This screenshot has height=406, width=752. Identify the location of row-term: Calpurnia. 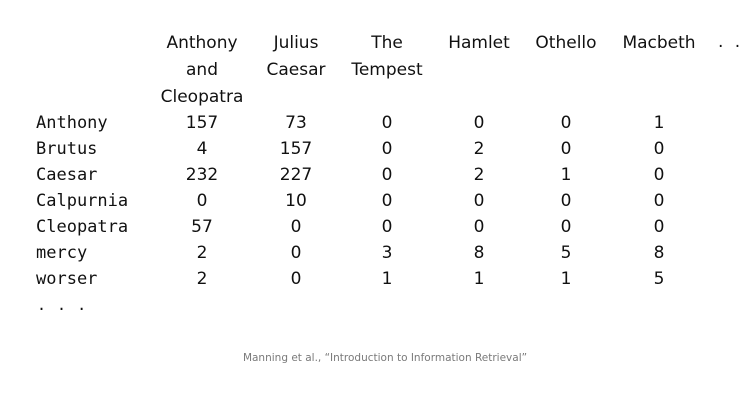
(82, 201).